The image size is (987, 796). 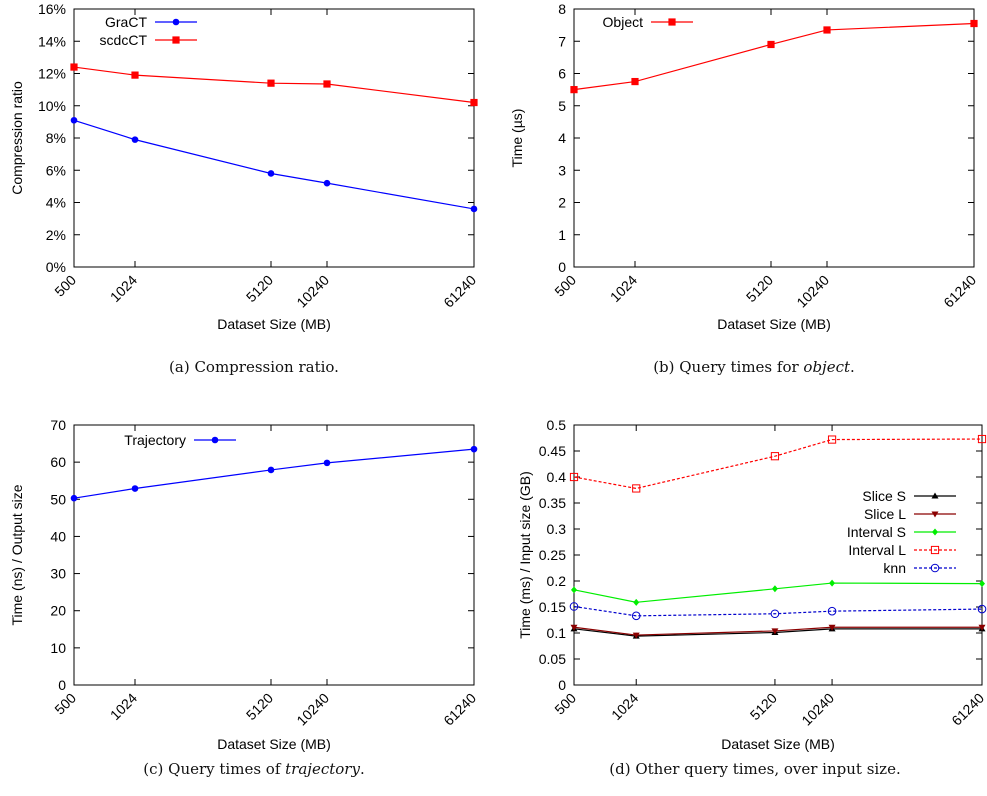 I want to click on y-tick-label: 7, so click(x=562, y=41).